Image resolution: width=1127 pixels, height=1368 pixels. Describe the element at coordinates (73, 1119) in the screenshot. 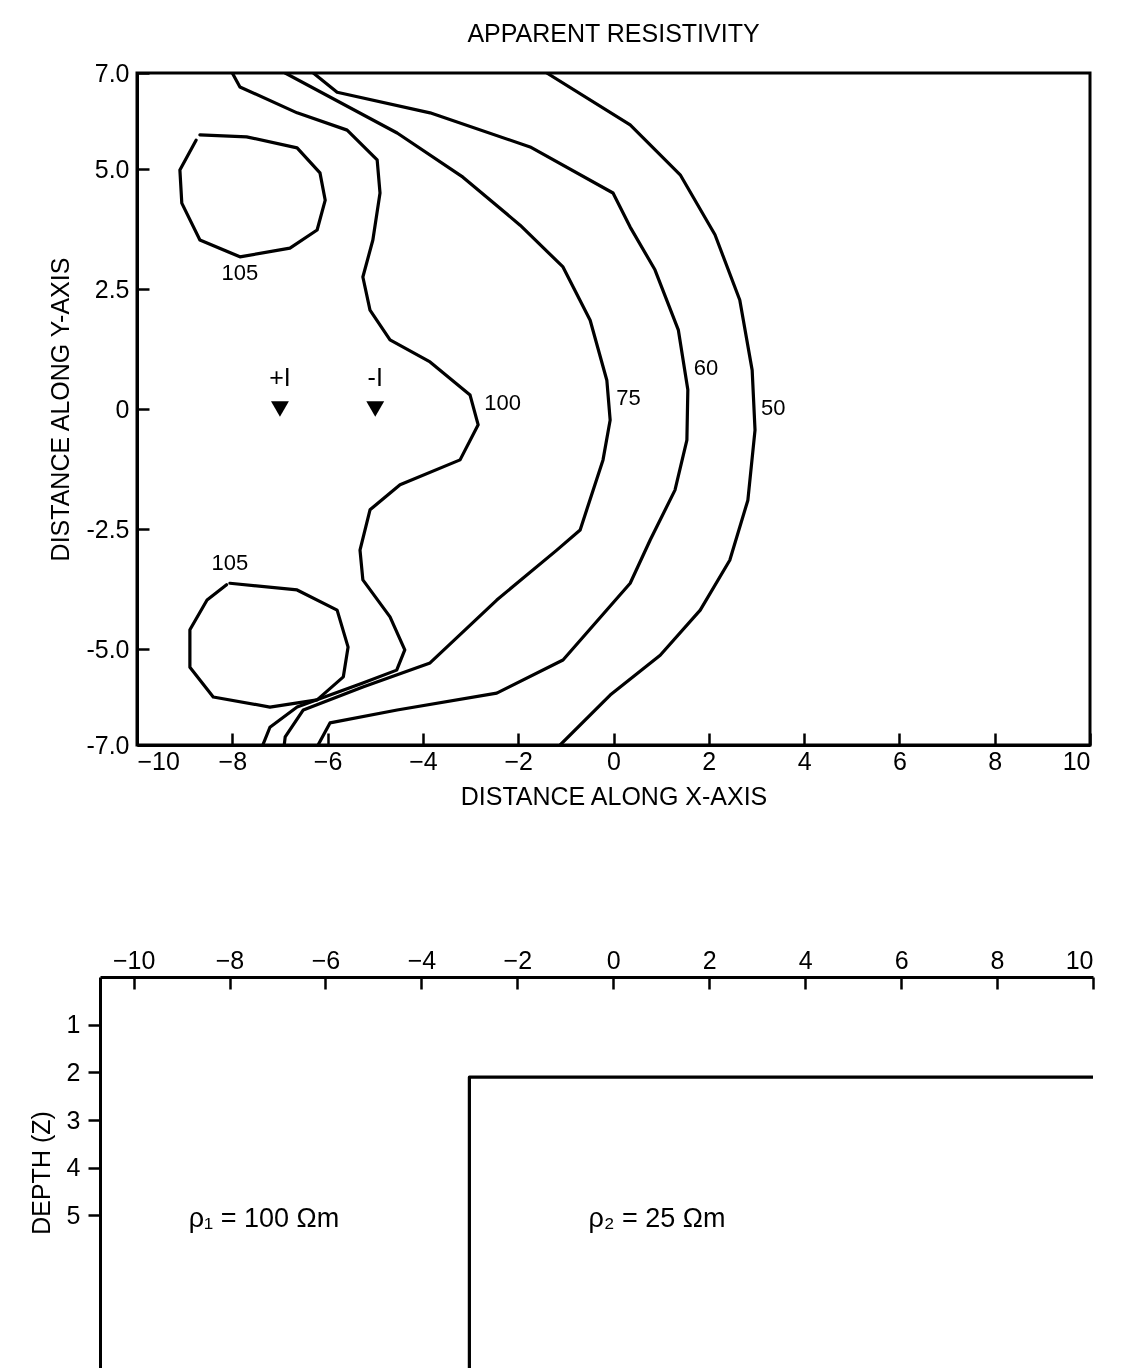

I see `y-tick-label: 3` at that location.